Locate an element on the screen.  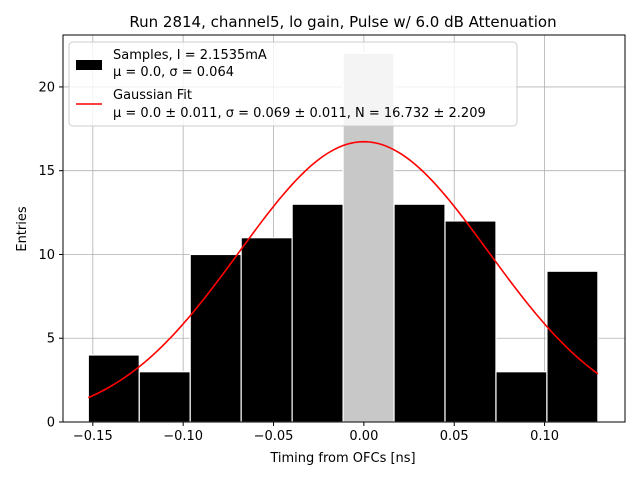
legend-label-samples: Samples, I = 2.1535mA is located at coordinates (190, 55).